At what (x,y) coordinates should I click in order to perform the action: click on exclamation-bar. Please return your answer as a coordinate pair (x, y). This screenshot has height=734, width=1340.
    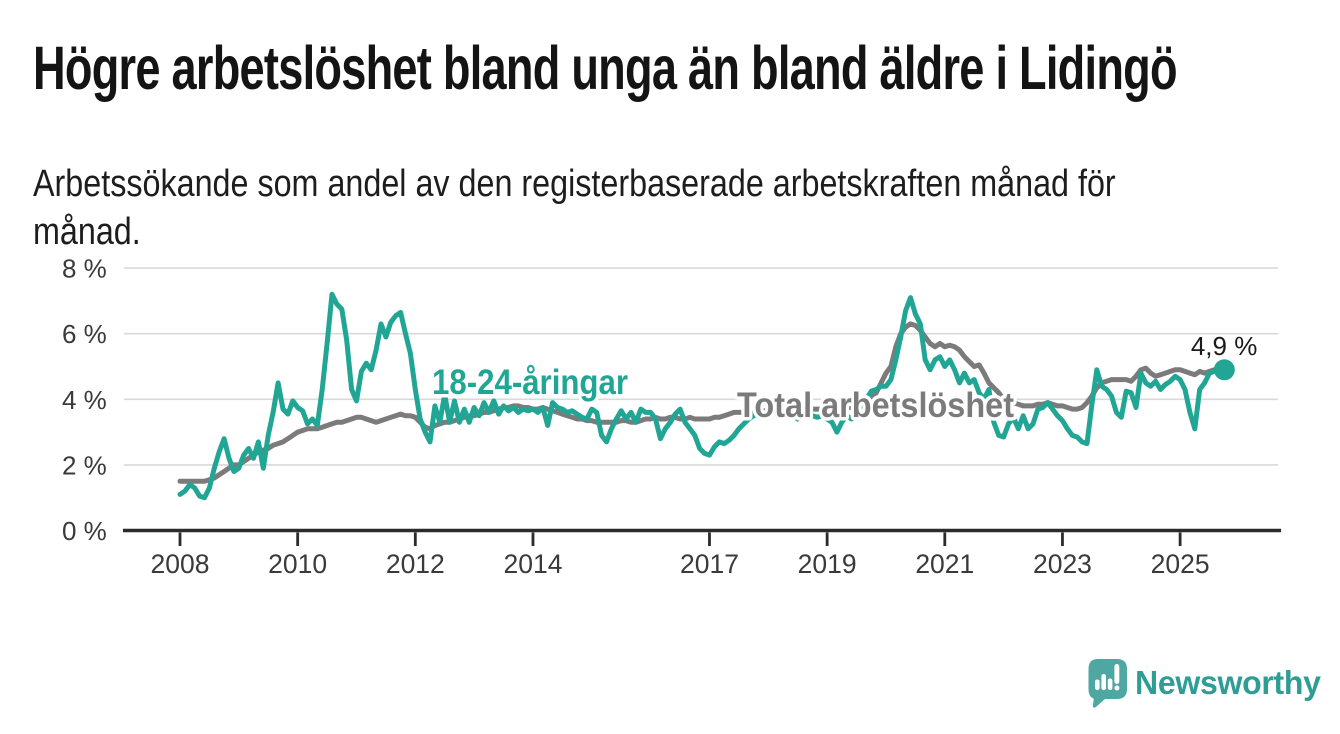
    Looking at the image, I should click on (1117, 674).